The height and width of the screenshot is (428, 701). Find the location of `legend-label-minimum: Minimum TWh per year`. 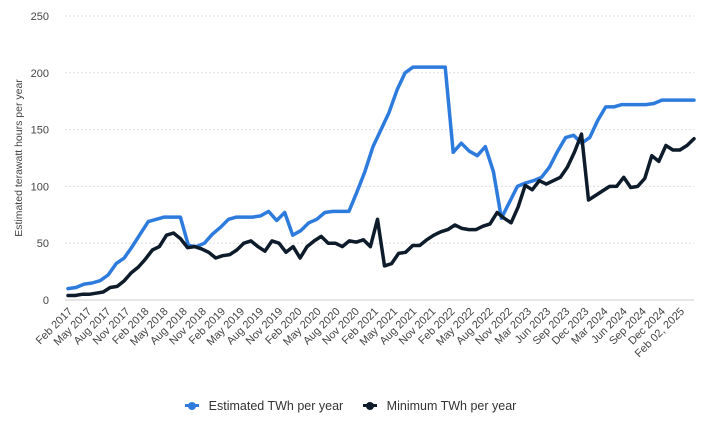

legend-label-minimum: Minimum TWh per year is located at coordinates (451, 405).